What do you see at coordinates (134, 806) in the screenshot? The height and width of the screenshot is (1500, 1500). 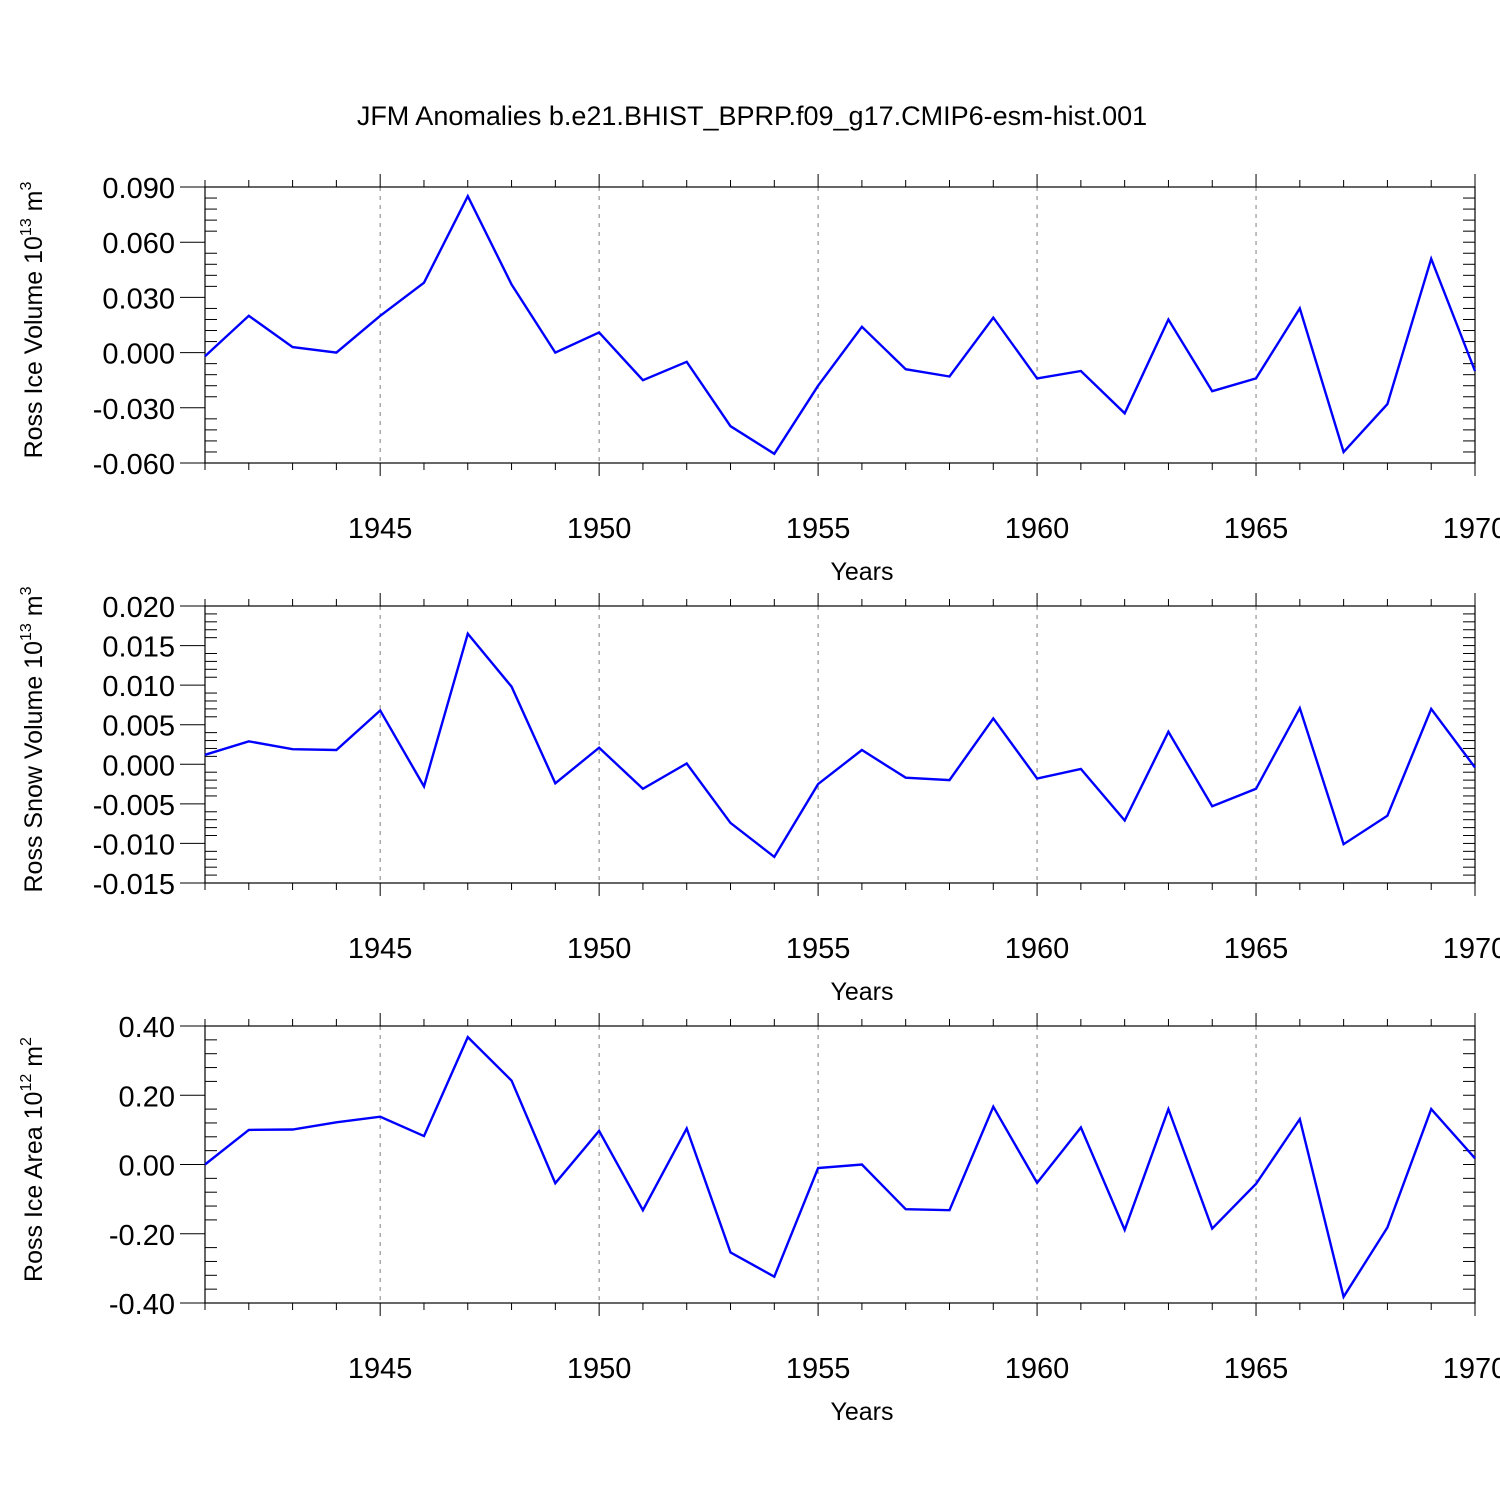 I see `y-tick-label: -0.005` at bounding box center [134, 806].